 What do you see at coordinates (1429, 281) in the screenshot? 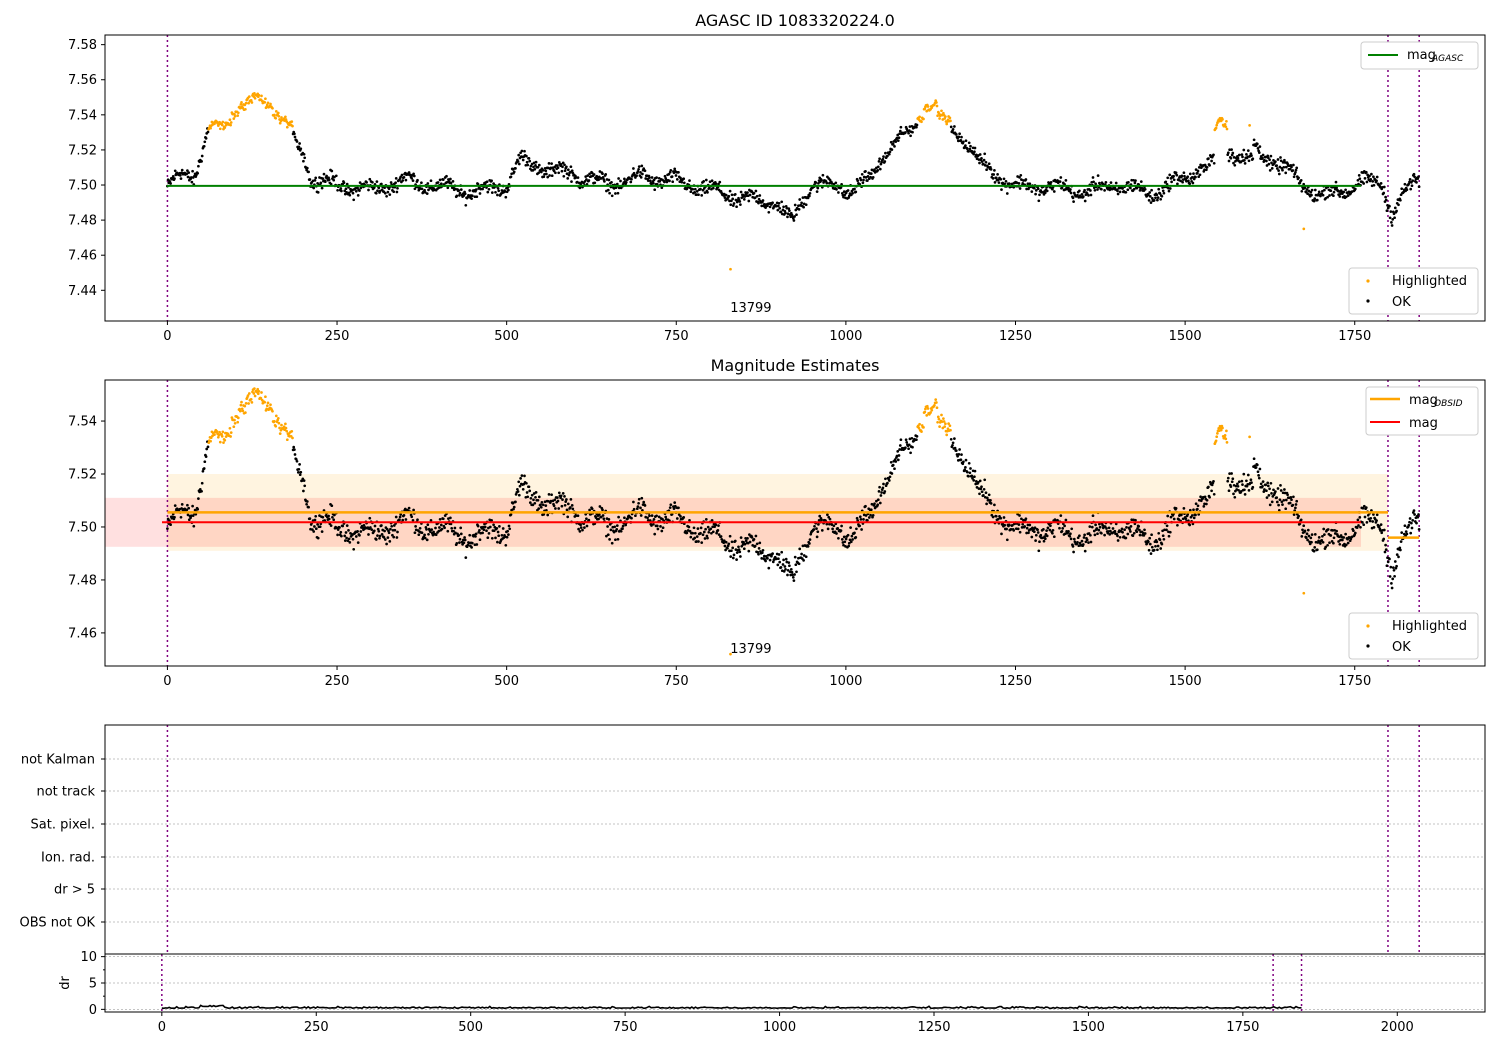
I see `legend-highlighted-label: Highlighted` at bounding box center [1429, 281].